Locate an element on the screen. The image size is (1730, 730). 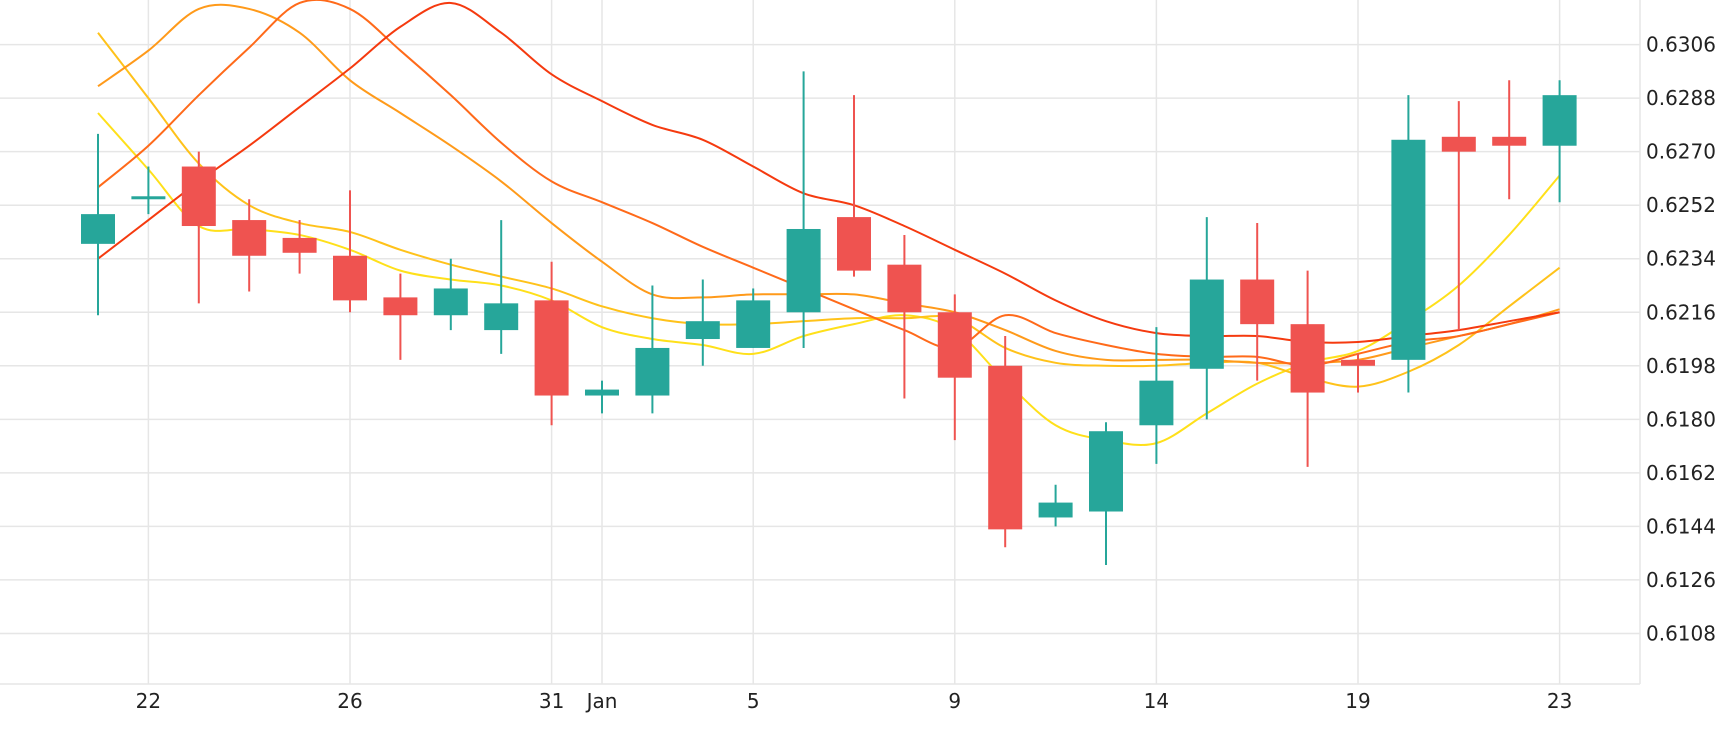
y-tick-label: 0.6270 is located at coordinates (1681, 152).